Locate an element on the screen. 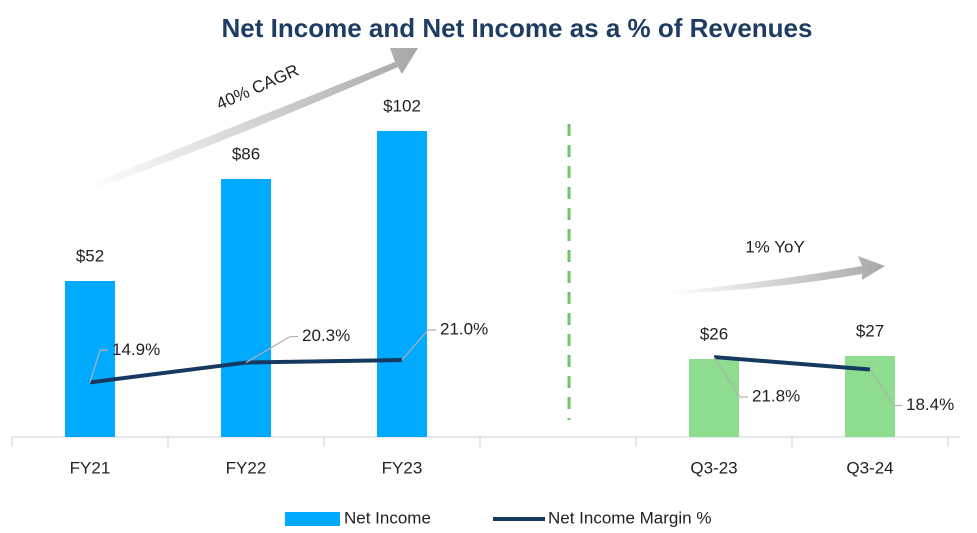  data-label: $102 is located at coordinates (402, 105).